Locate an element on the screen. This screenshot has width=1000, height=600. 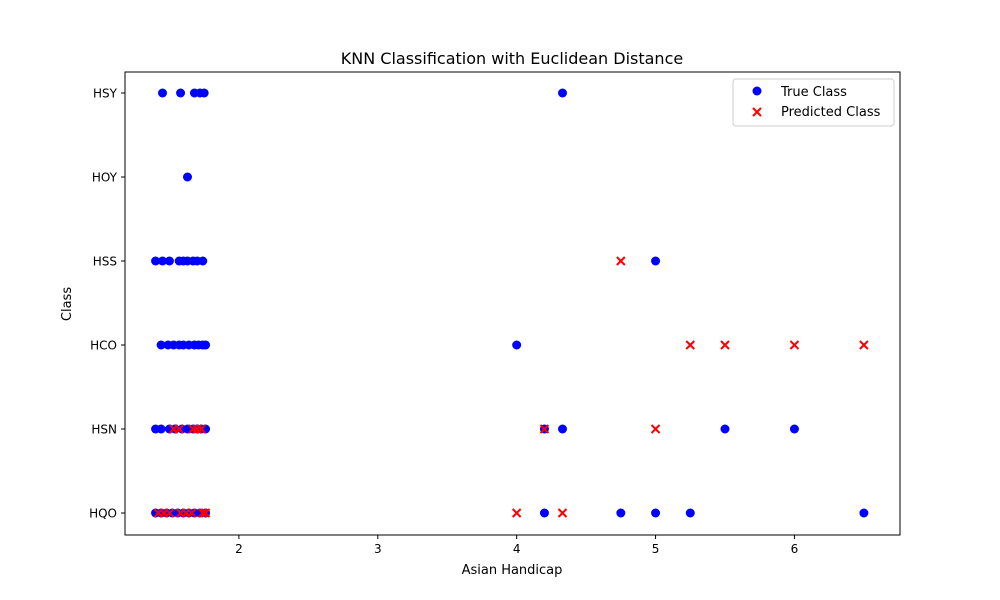
y-tick-label: HQO is located at coordinates (103, 514).